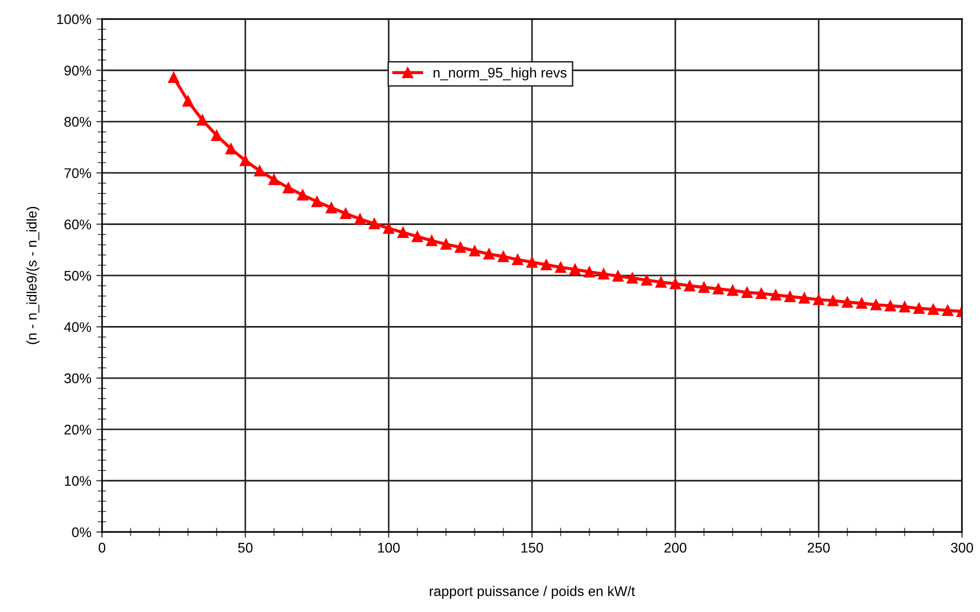 The width and height of the screenshot is (980, 612). I want to click on y-tick-label: 80%, so click(78, 121).